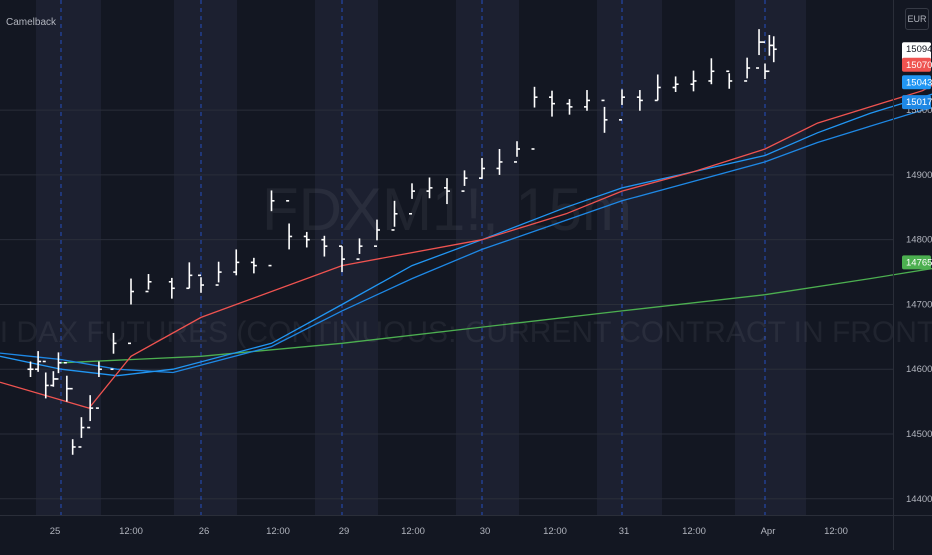  What do you see at coordinates (919, 369) in the screenshot?
I see `y-tick-label: 14600` at bounding box center [919, 369].